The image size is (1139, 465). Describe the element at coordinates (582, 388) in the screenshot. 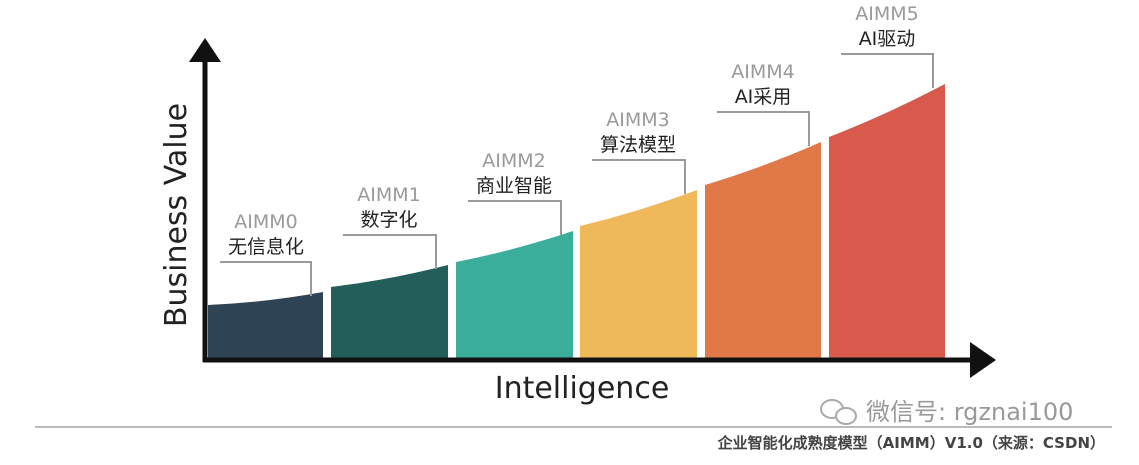

I see `x-axis-label: Intelligence` at that location.